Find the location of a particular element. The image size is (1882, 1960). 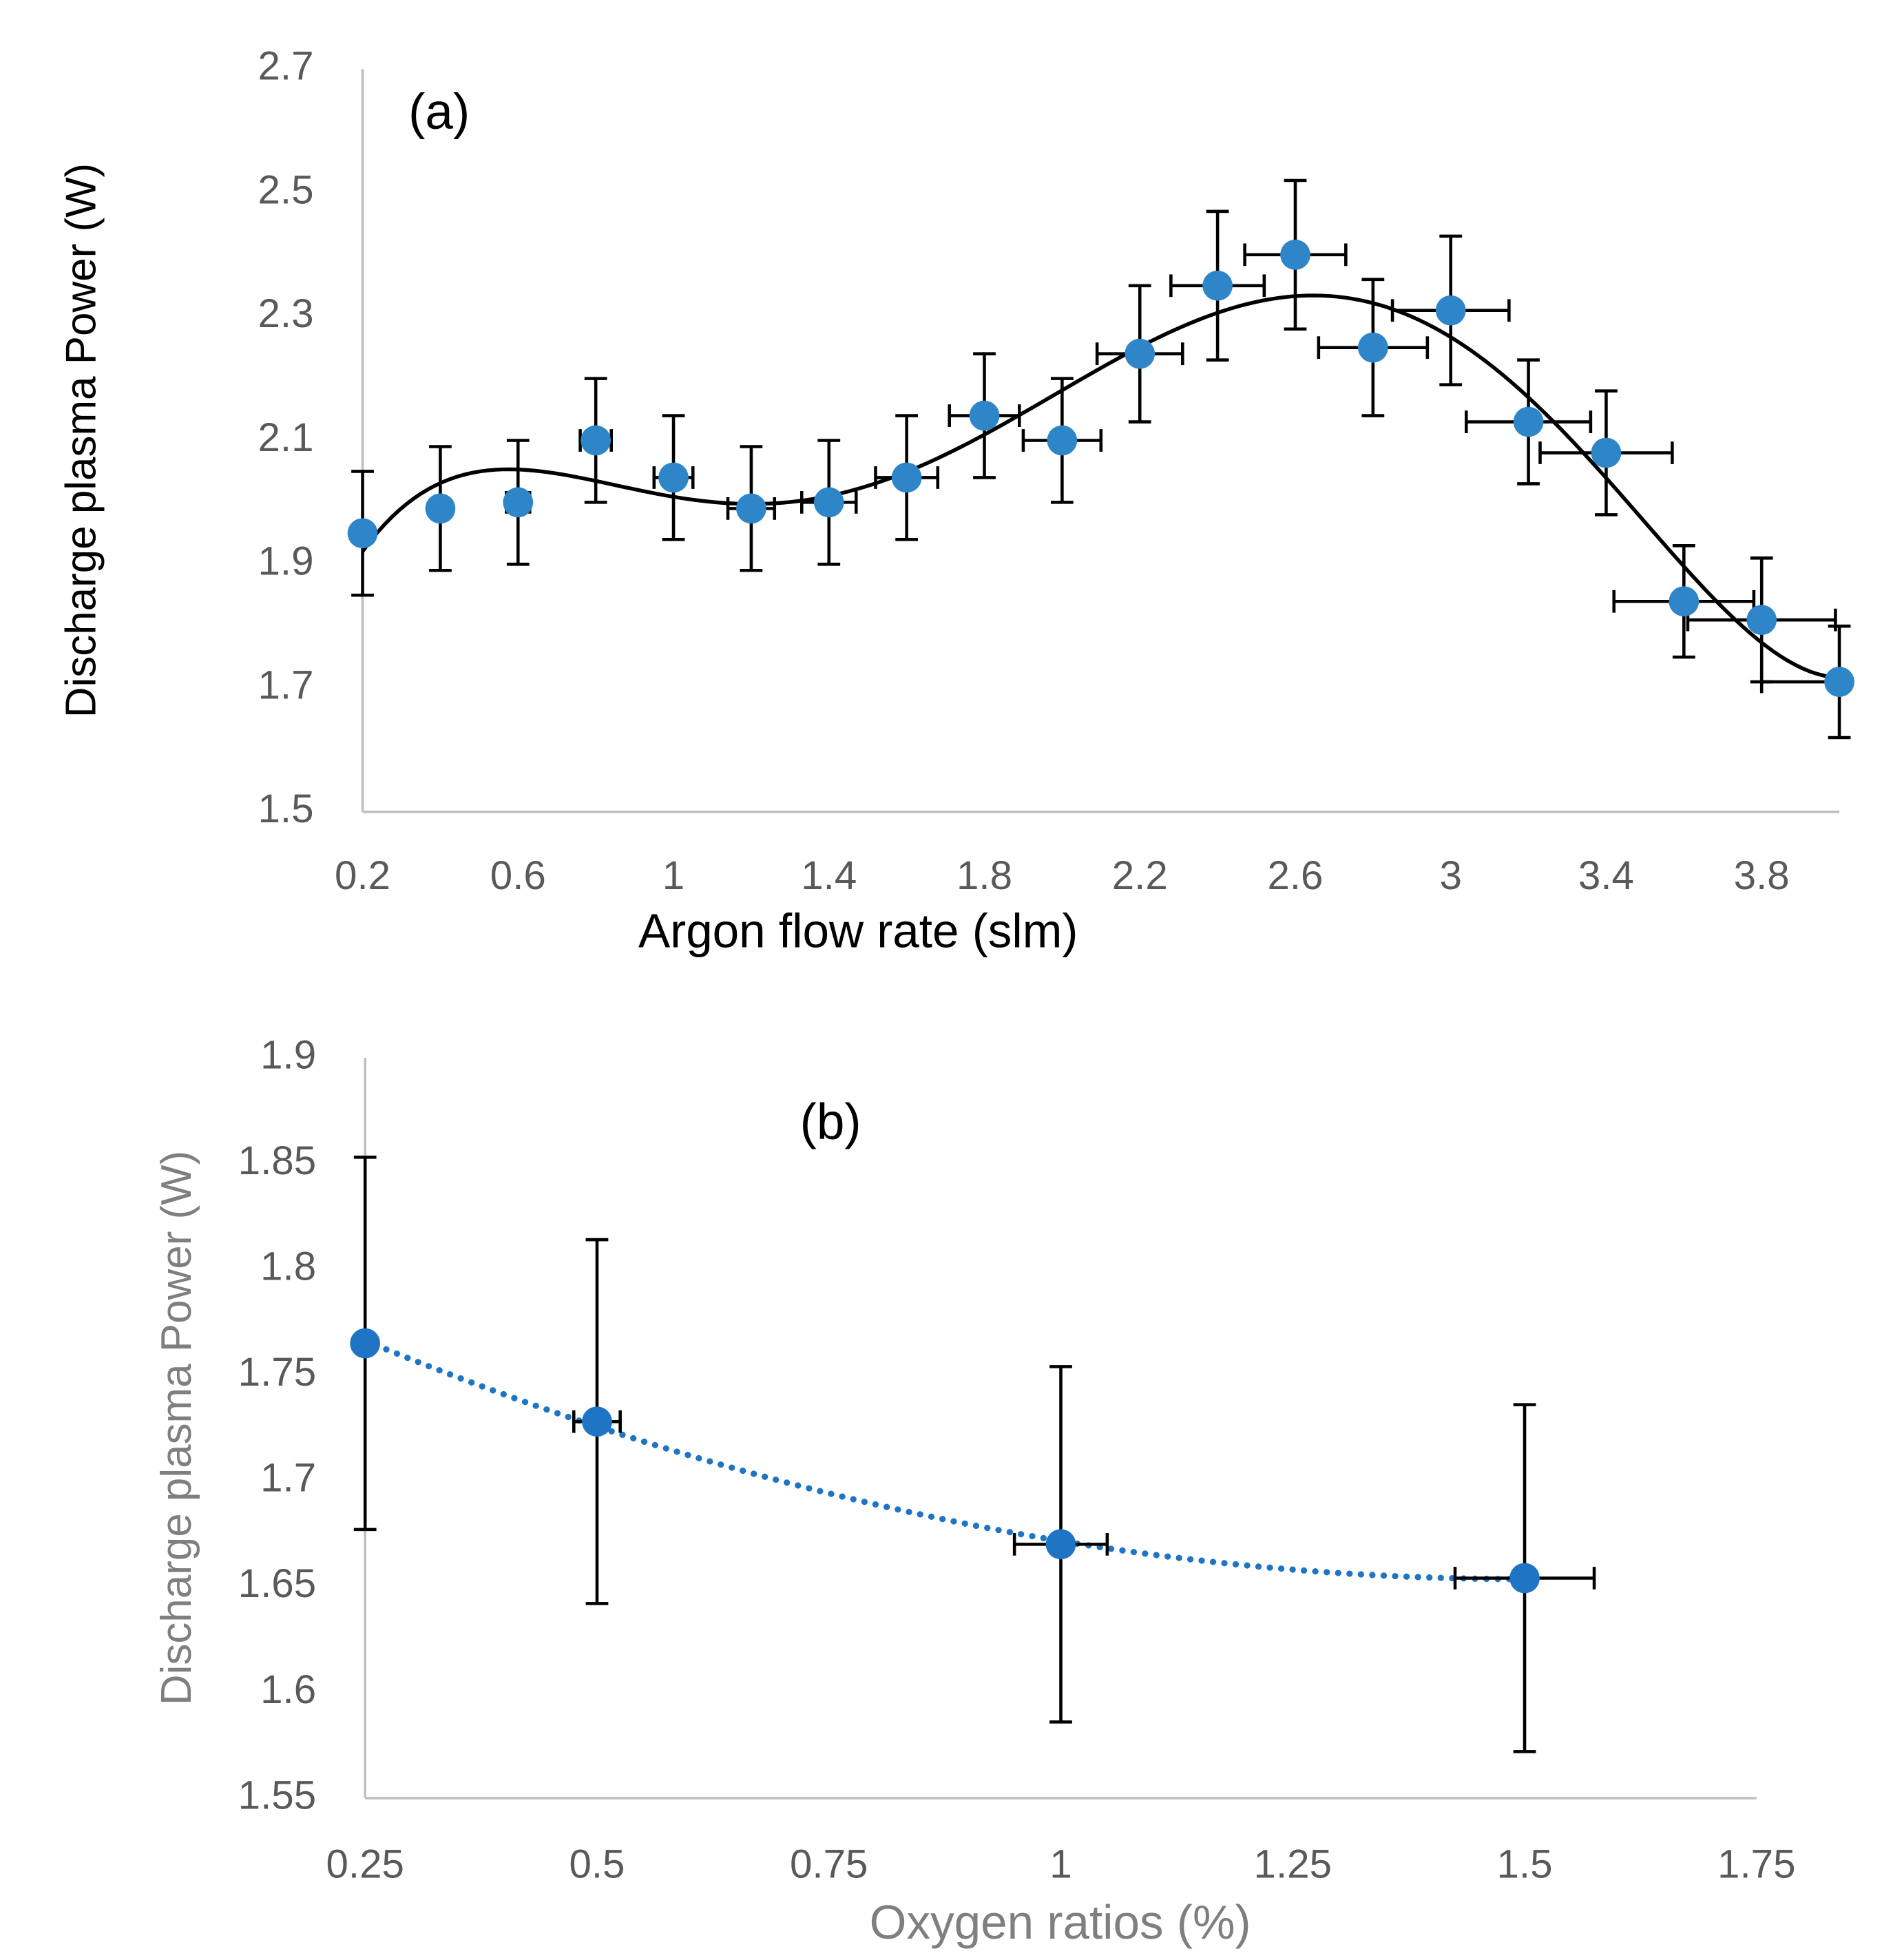

x-axis-title: Argon flow rate (slm) is located at coordinates (858, 931).